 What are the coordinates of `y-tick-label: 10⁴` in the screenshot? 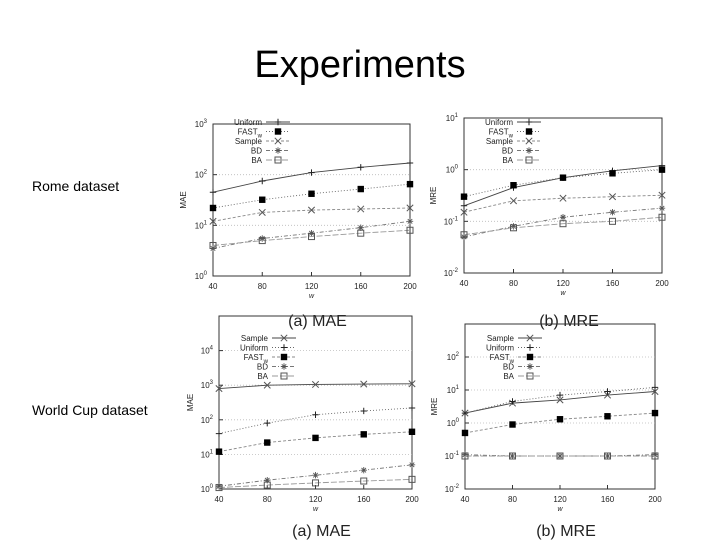 It's located at (207, 351).